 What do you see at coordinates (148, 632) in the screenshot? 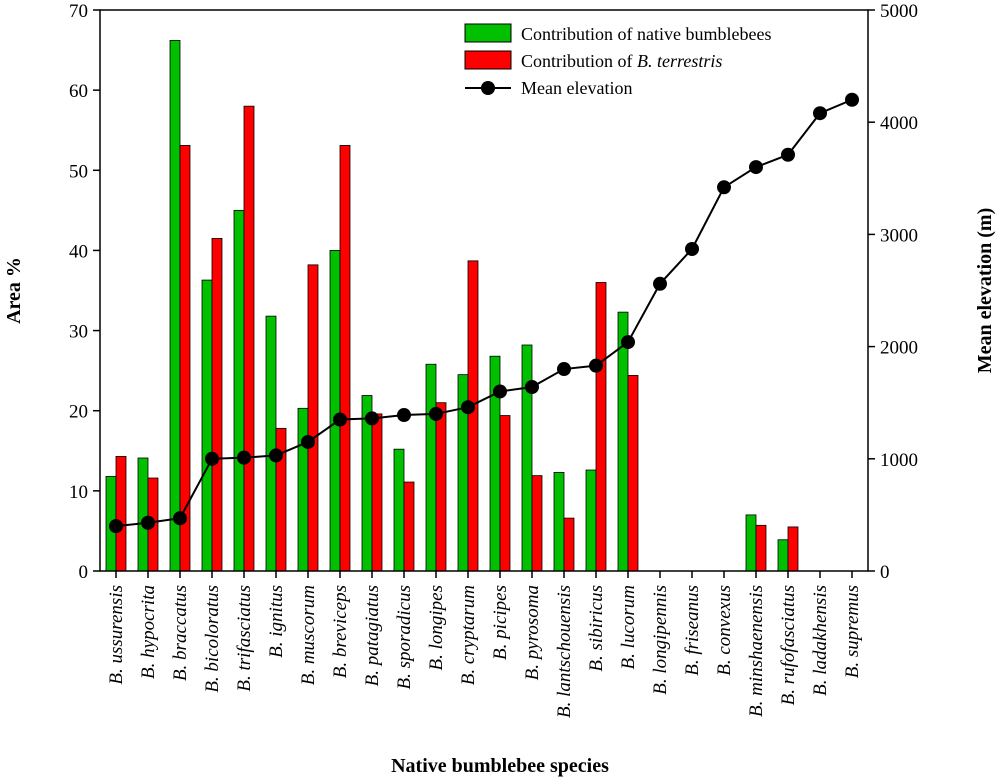
I see `x-tick-label-b-hypocrita: B. hypocrita` at bounding box center [148, 632].